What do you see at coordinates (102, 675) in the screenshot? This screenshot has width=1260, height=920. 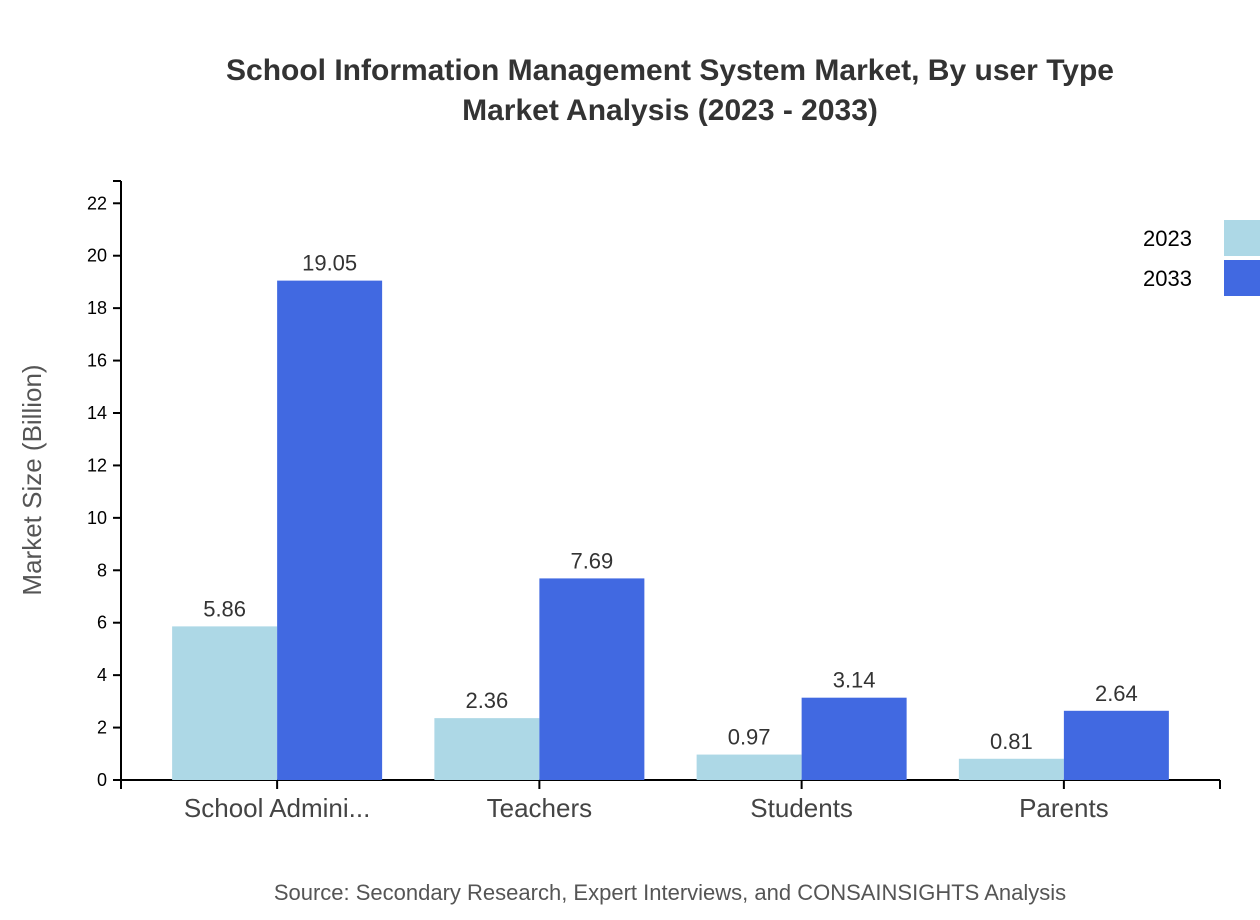 I see `y-tick-label: 4` at bounding box center [102, 675].